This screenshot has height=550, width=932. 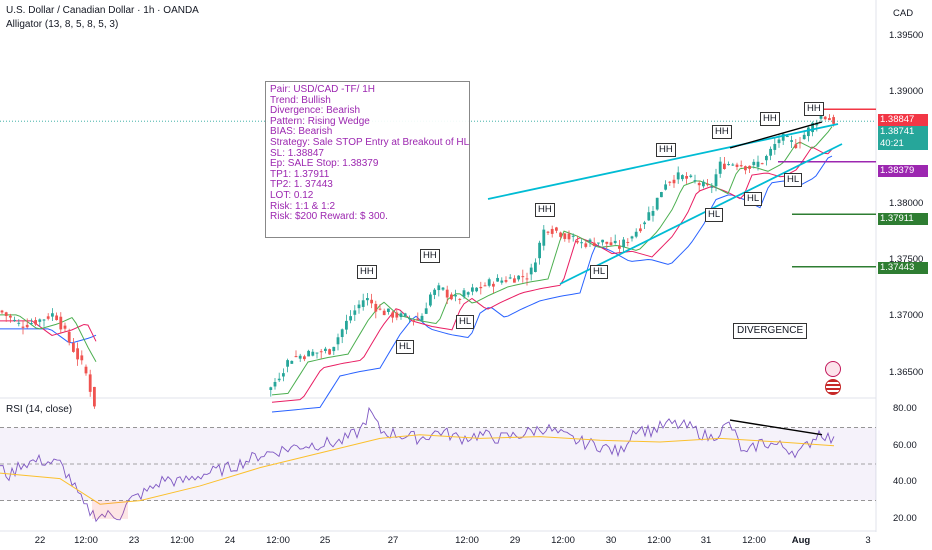 What do you see at coordinates (903, 132) in the screenshot?
I see `last-price-tag: 1.38741` at bounding box center [903, 132].